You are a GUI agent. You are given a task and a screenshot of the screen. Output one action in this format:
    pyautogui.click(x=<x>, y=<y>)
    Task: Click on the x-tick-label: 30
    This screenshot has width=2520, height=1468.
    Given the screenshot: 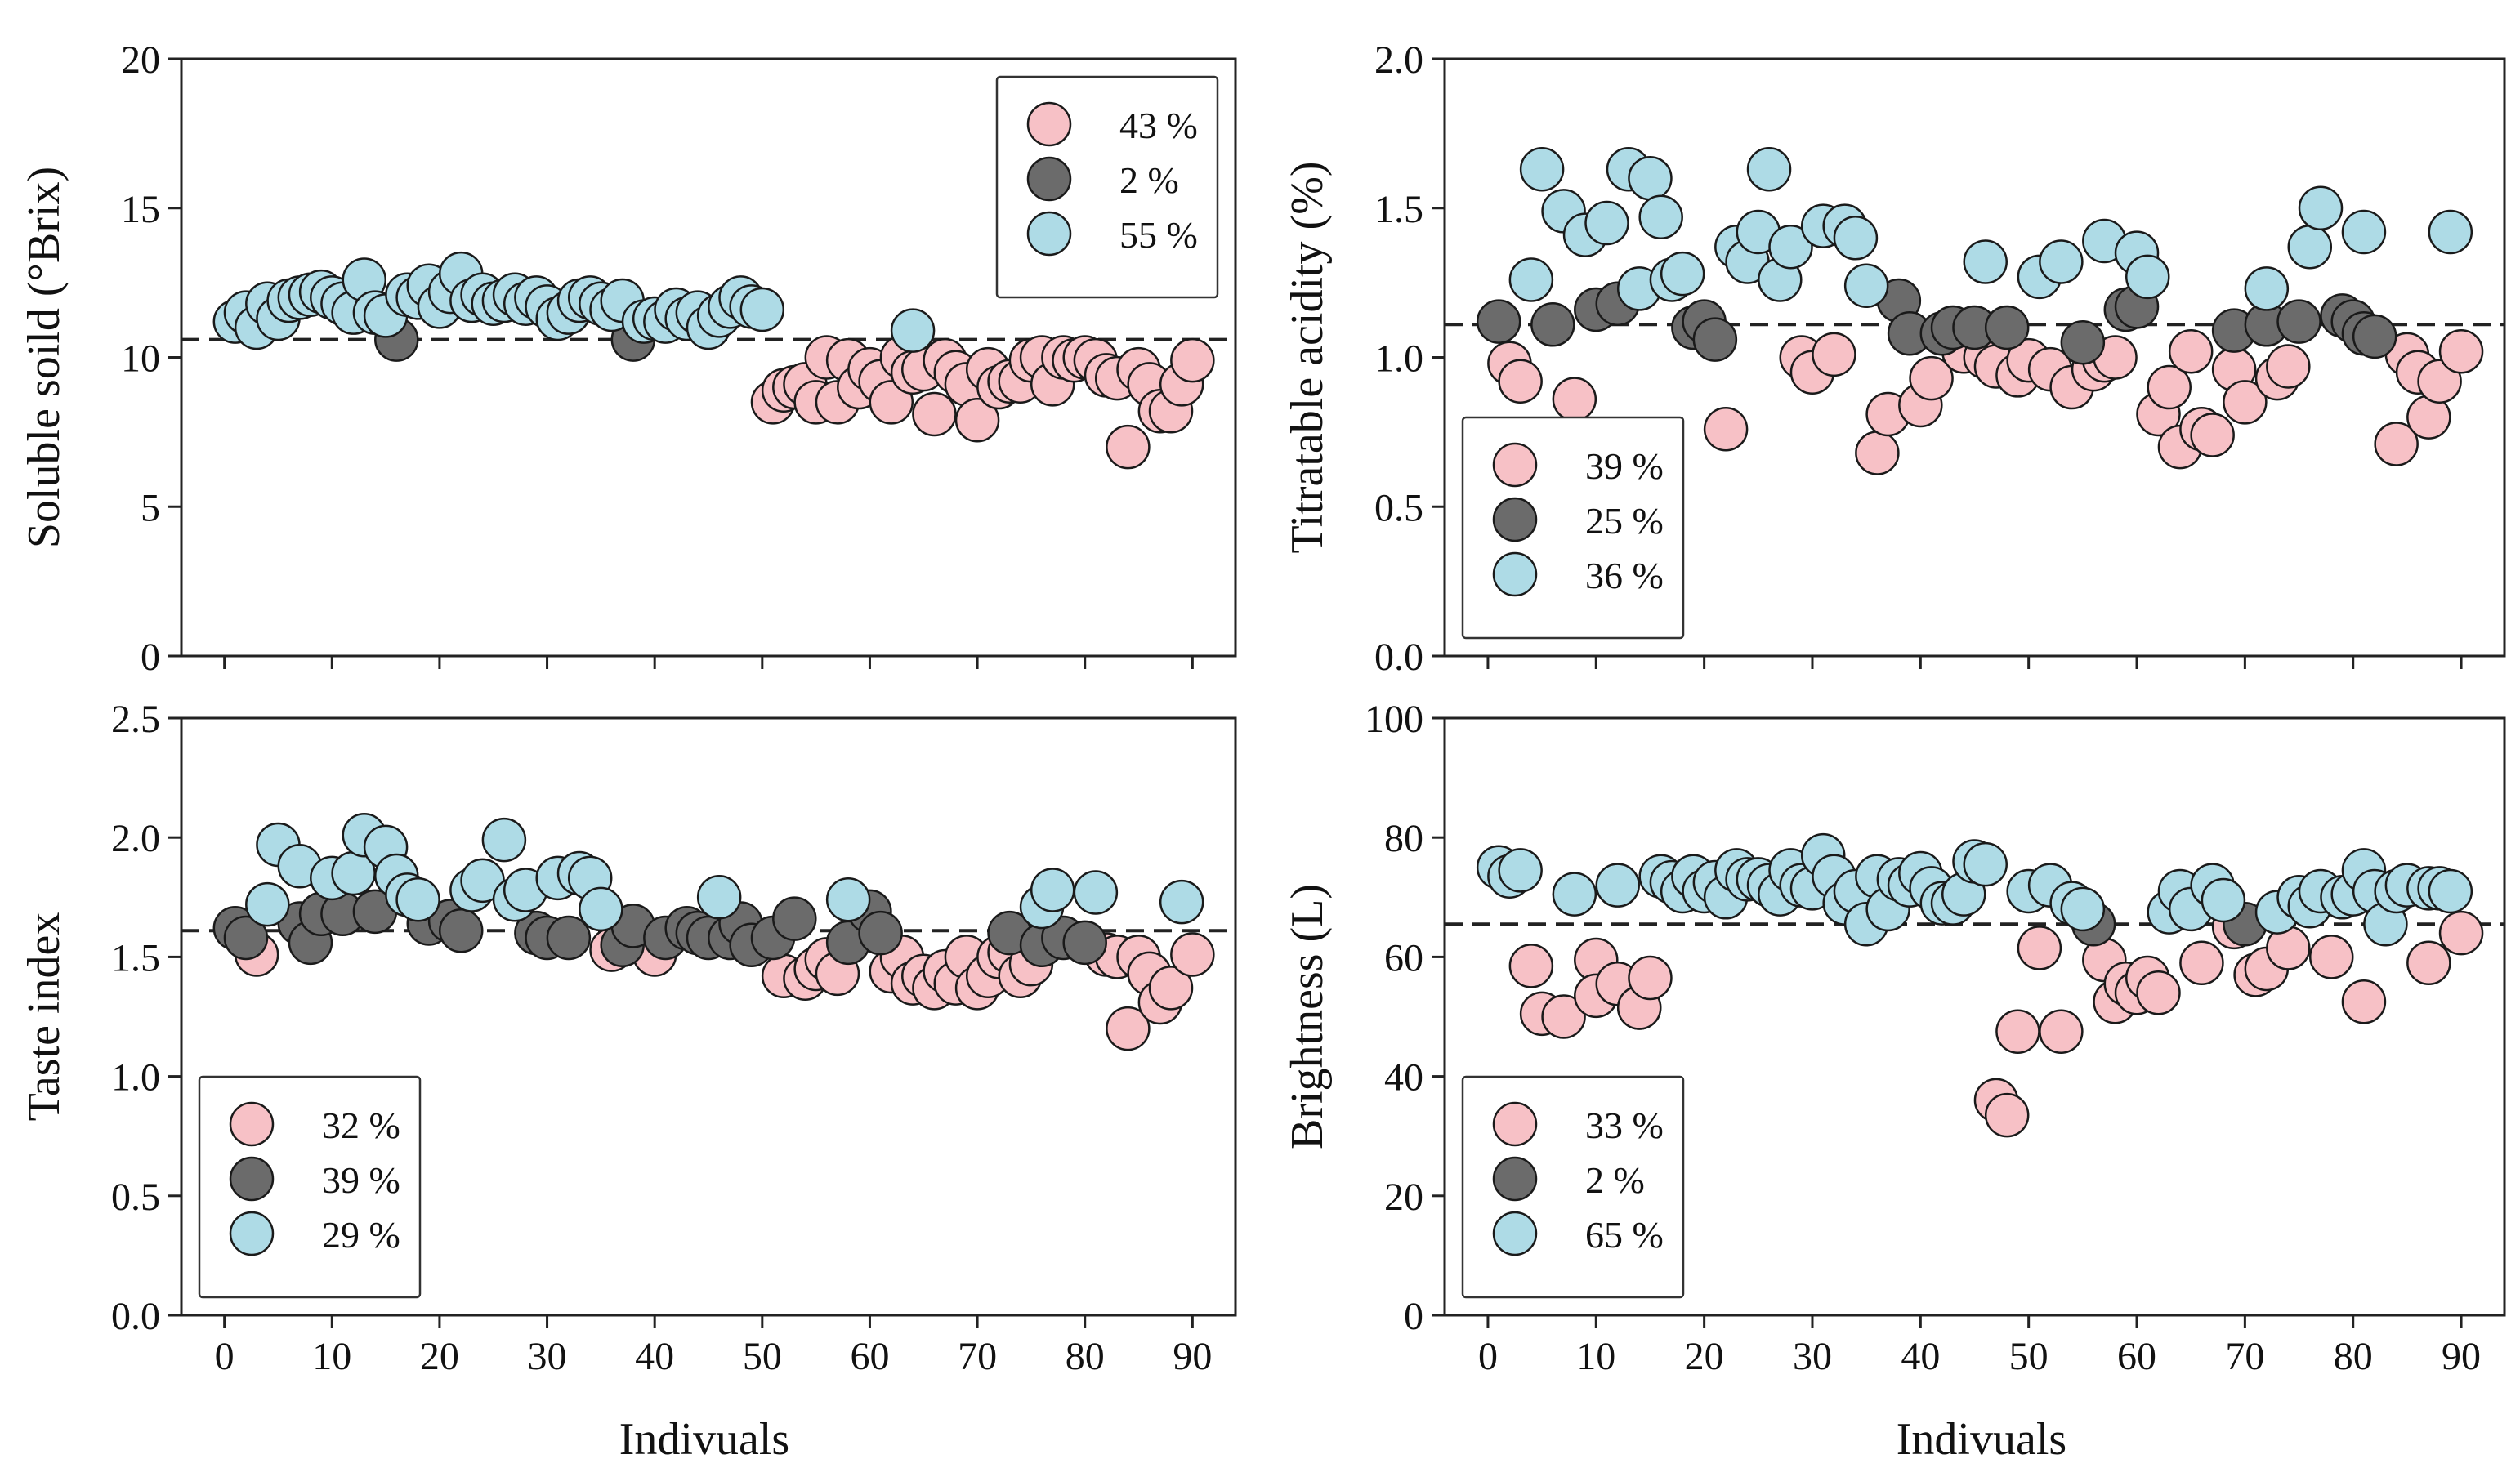 What is the action you would take?
    pyautogui.click(x=547, y=1356)
    